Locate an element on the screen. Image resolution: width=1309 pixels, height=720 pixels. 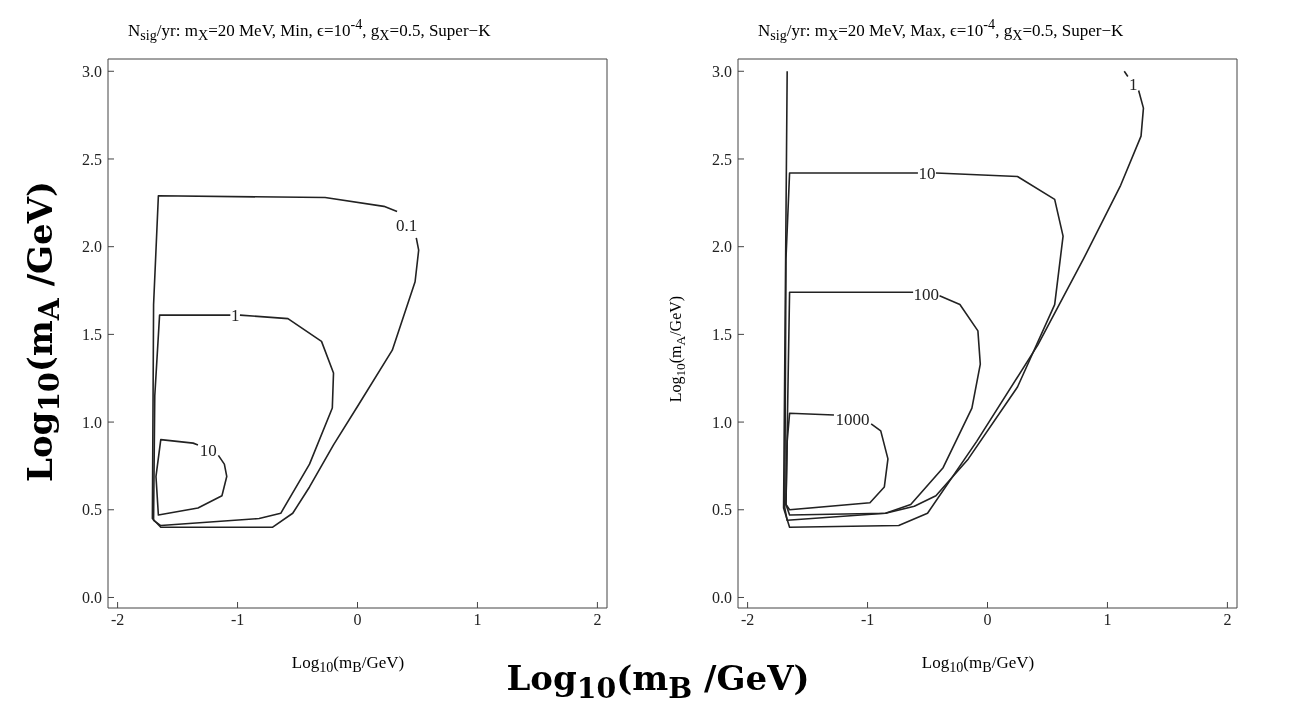
series-label: 0.1 is located at coordinates (407, 225).